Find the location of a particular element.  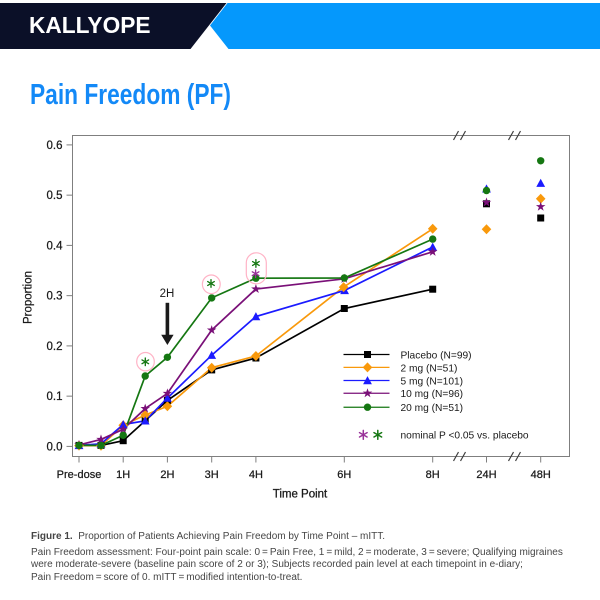

svg-text: 2 mg (N=51) is located at coordinates (429, 368).